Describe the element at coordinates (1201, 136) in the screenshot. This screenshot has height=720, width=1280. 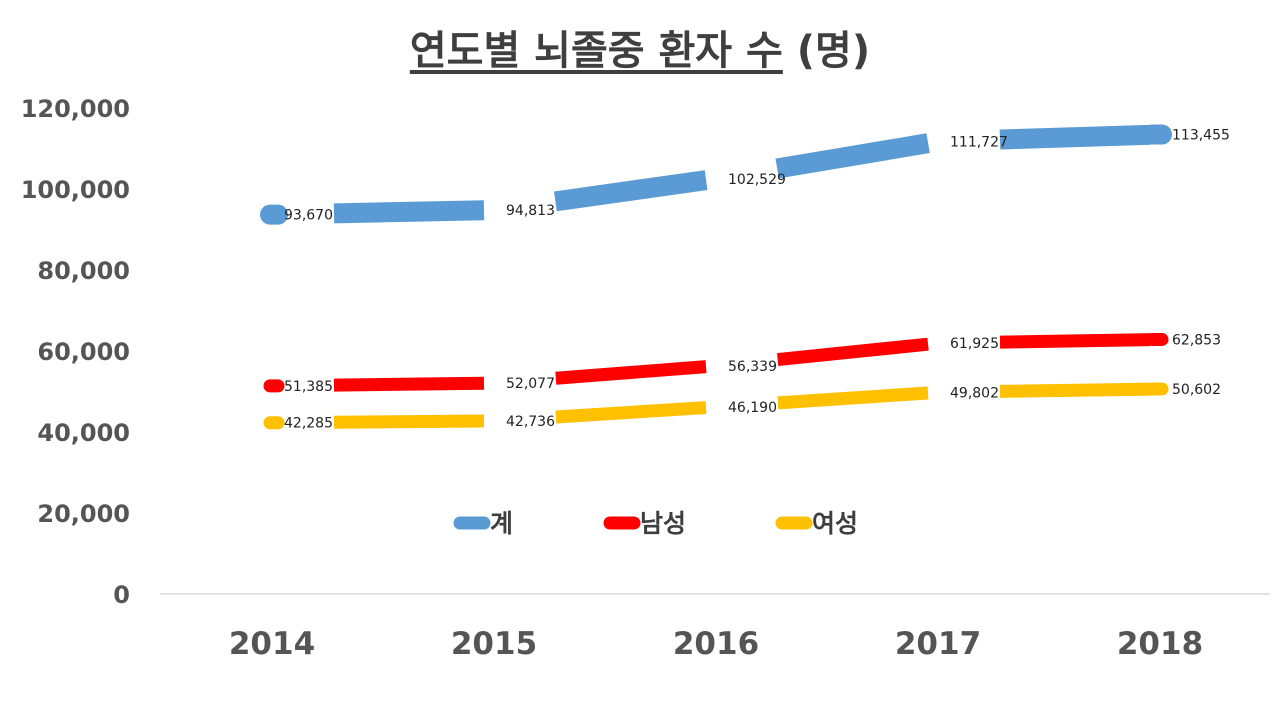
I see `data-label: 113,455` at that location.